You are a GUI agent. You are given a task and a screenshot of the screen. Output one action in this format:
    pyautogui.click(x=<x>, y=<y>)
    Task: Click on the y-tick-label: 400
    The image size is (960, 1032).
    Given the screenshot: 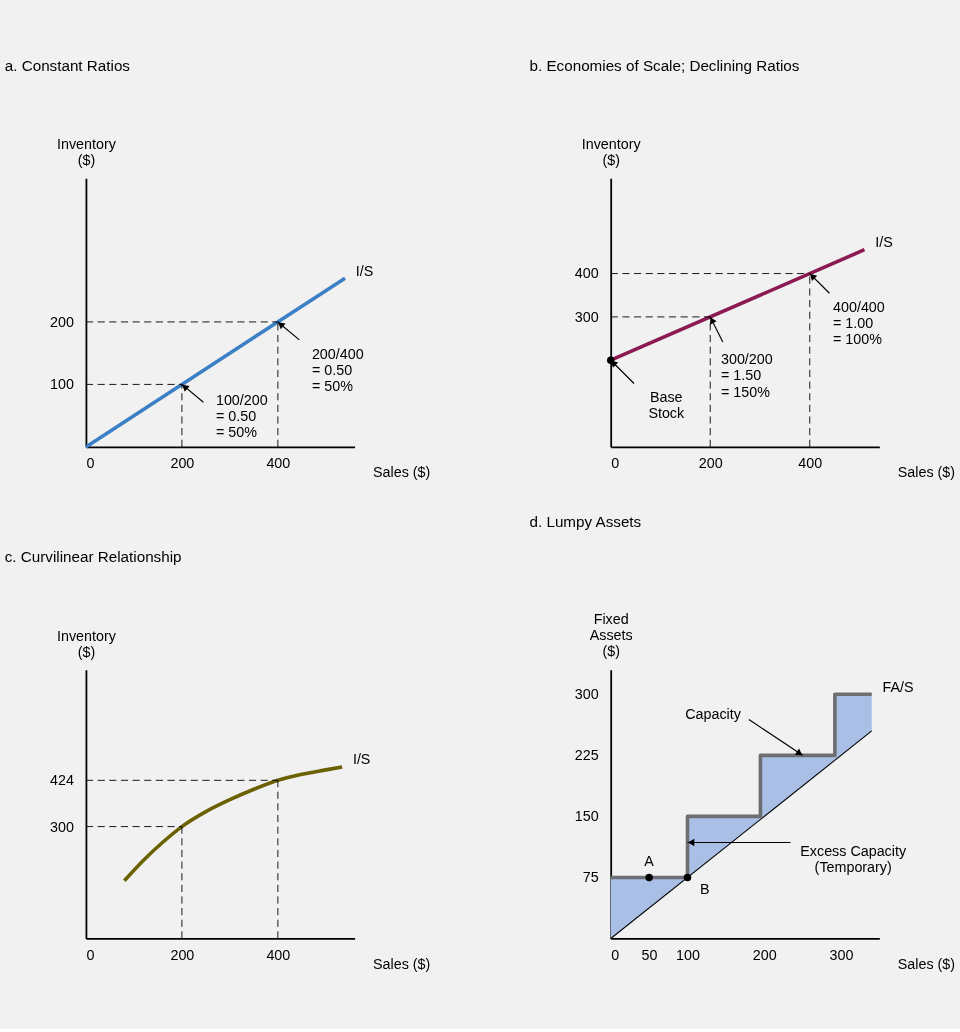 What is the action you would take?
    pyautogui.click(x=586, y=273)
    